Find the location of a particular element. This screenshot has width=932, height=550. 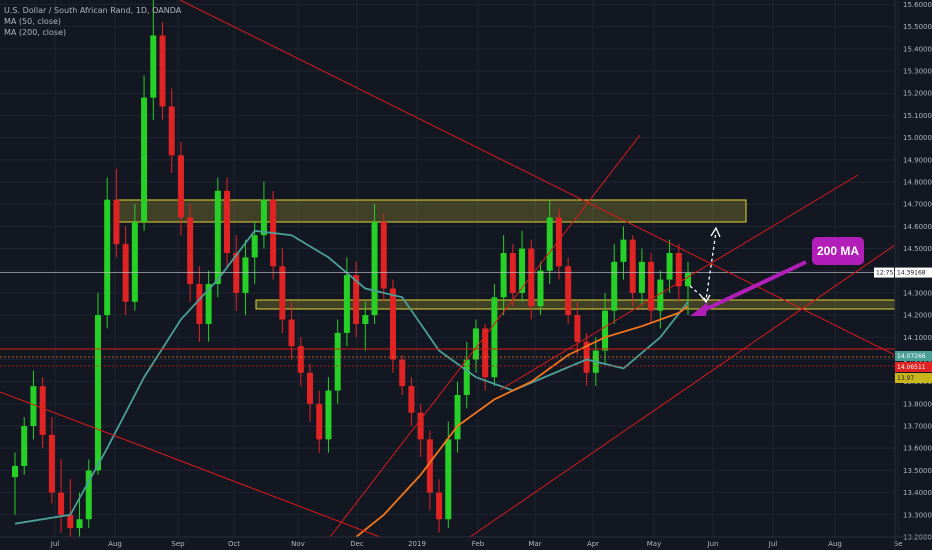

y-tick-label: 13.30000 is located at coordinates (917, 515).